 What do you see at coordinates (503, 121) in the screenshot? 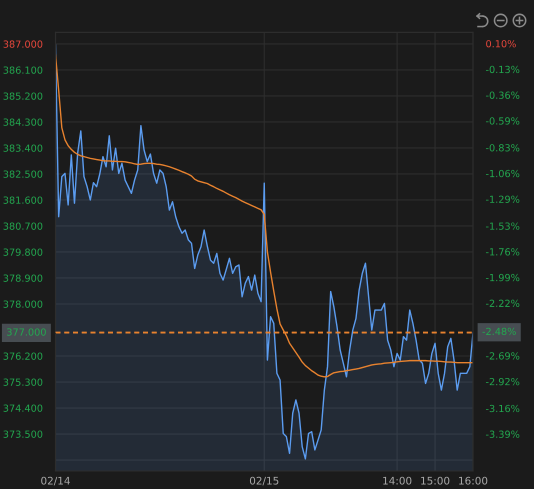
I see `y2-tick-label: -0.59%` at bounding box center [503, 121].